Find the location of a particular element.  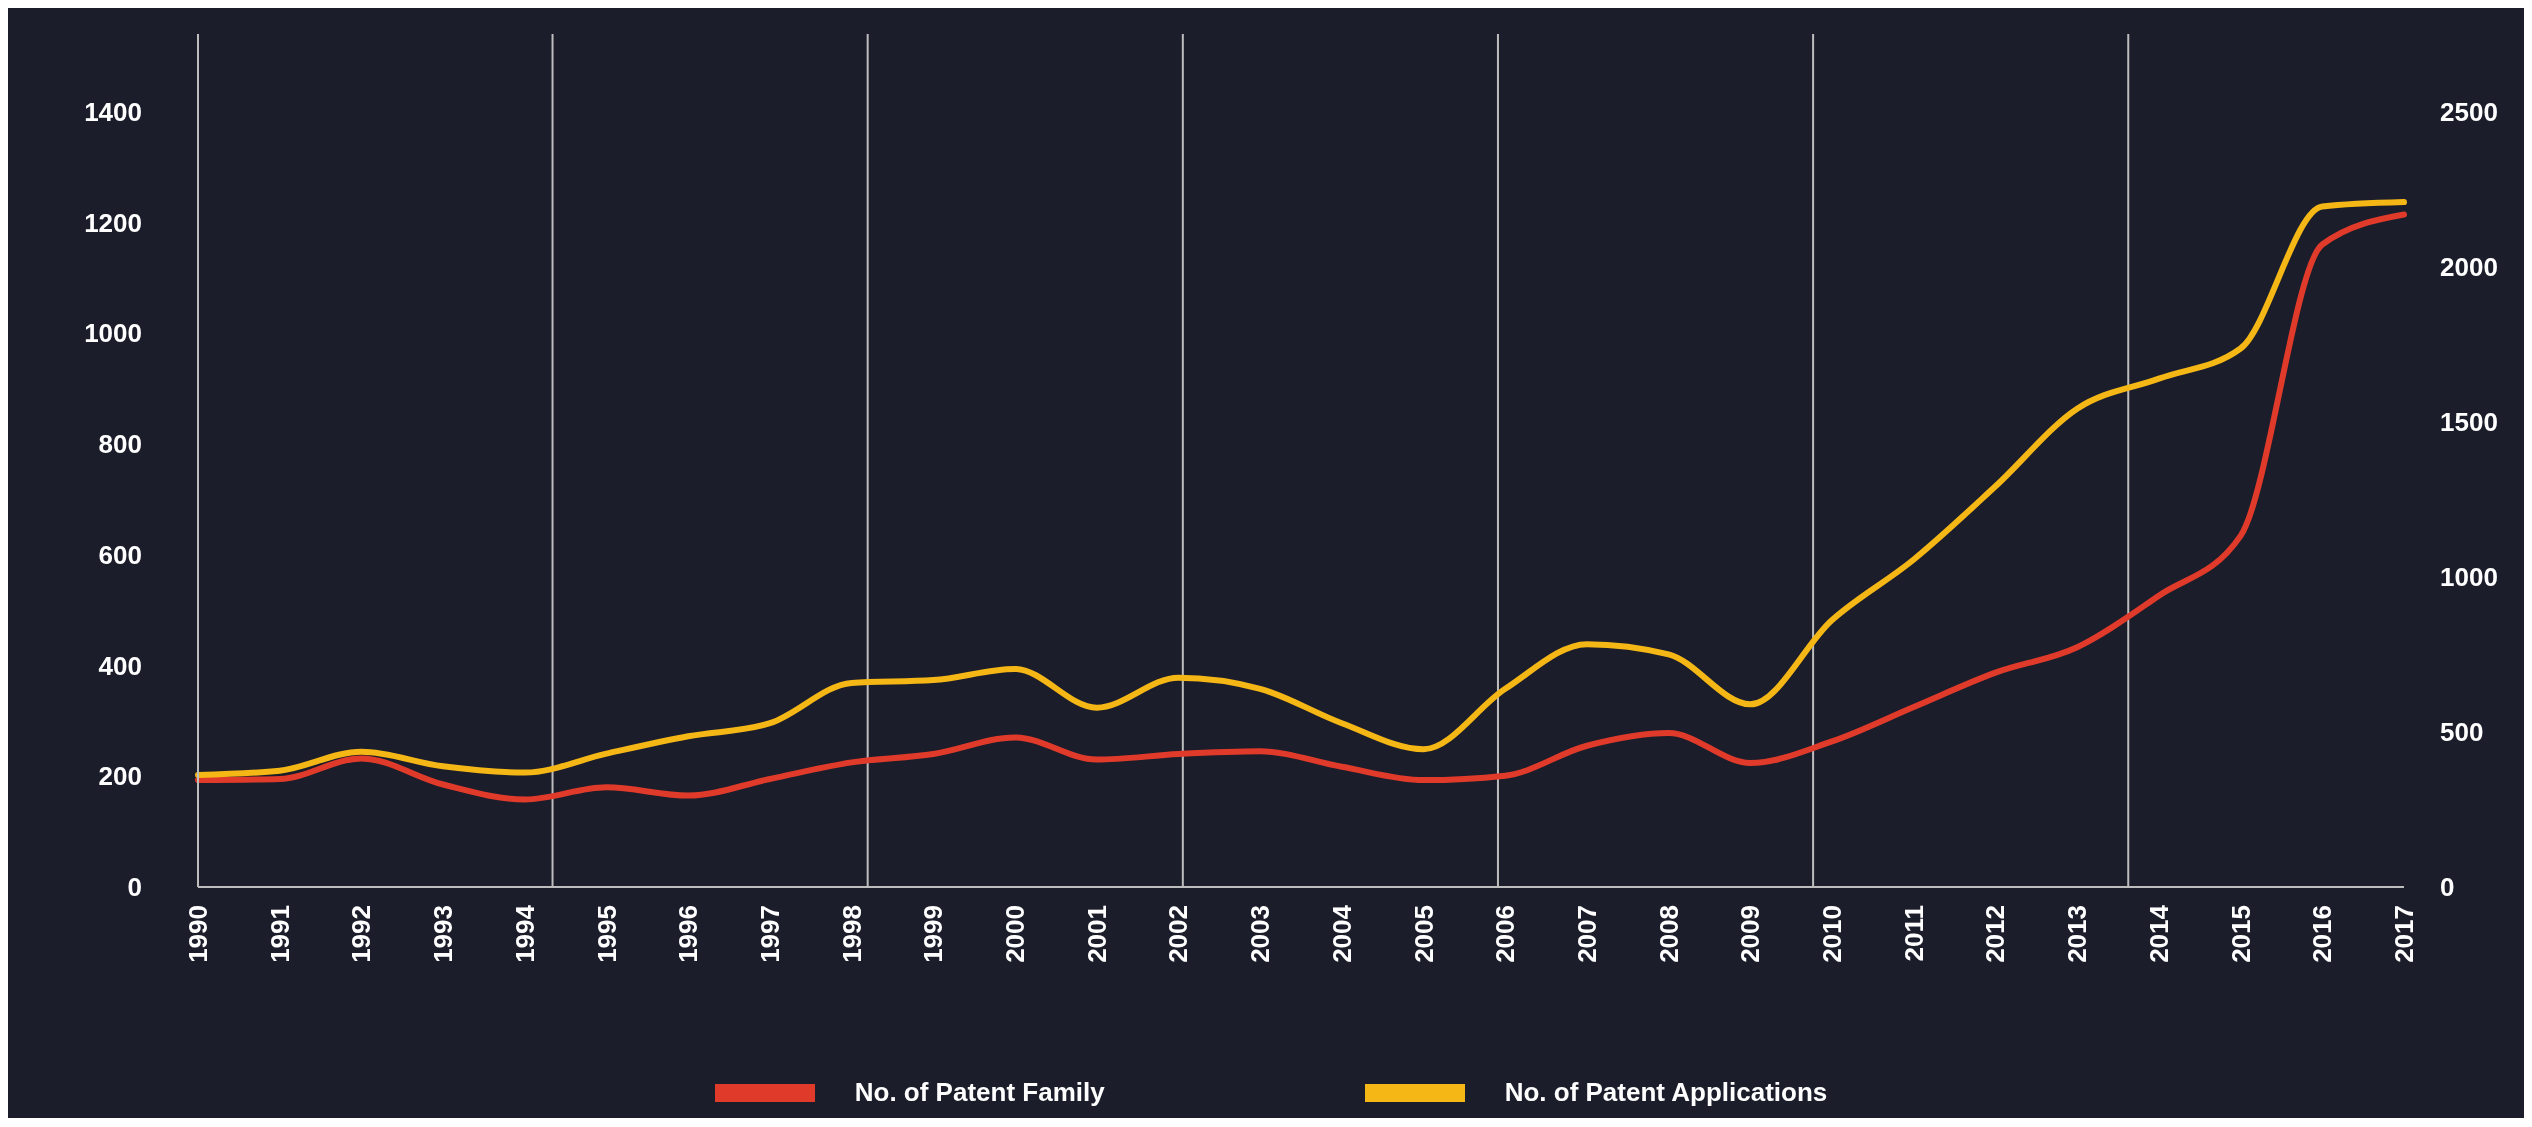

x-tick-label: 2016 is located at coordinates (2322, 934).